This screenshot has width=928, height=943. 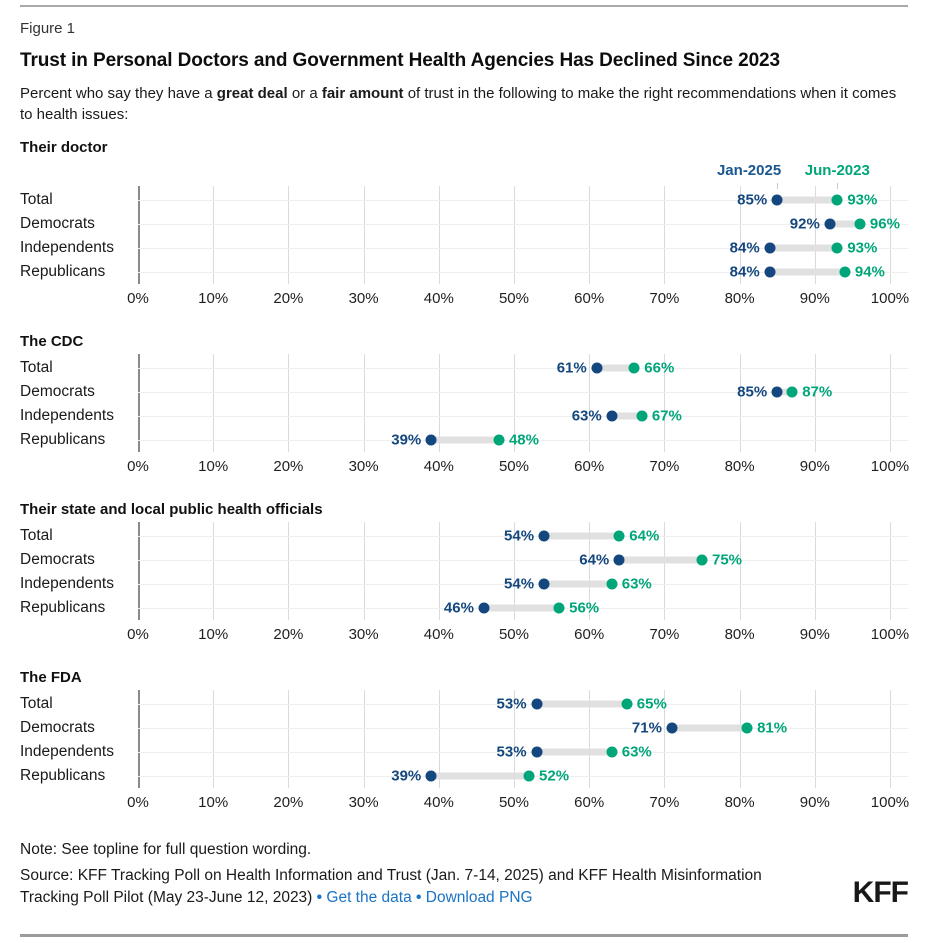 I want to click on value-label-jun-2023: 67%, so click(x=666, y=416).